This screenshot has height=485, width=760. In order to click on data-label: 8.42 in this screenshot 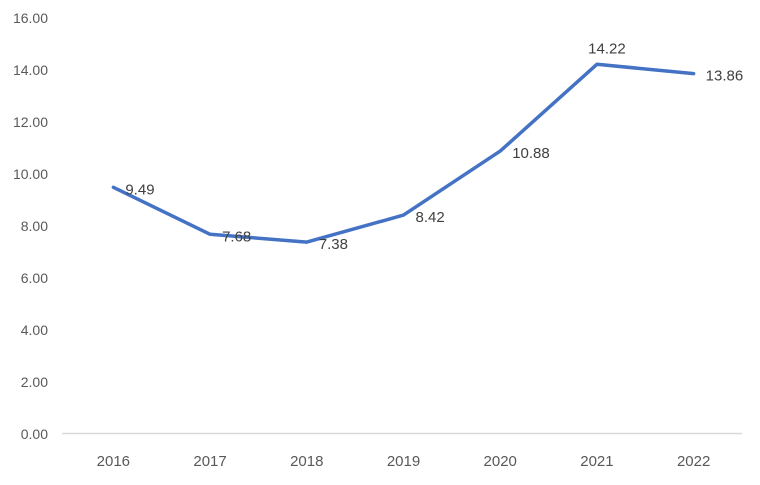, I will do `click(430, 217)`.